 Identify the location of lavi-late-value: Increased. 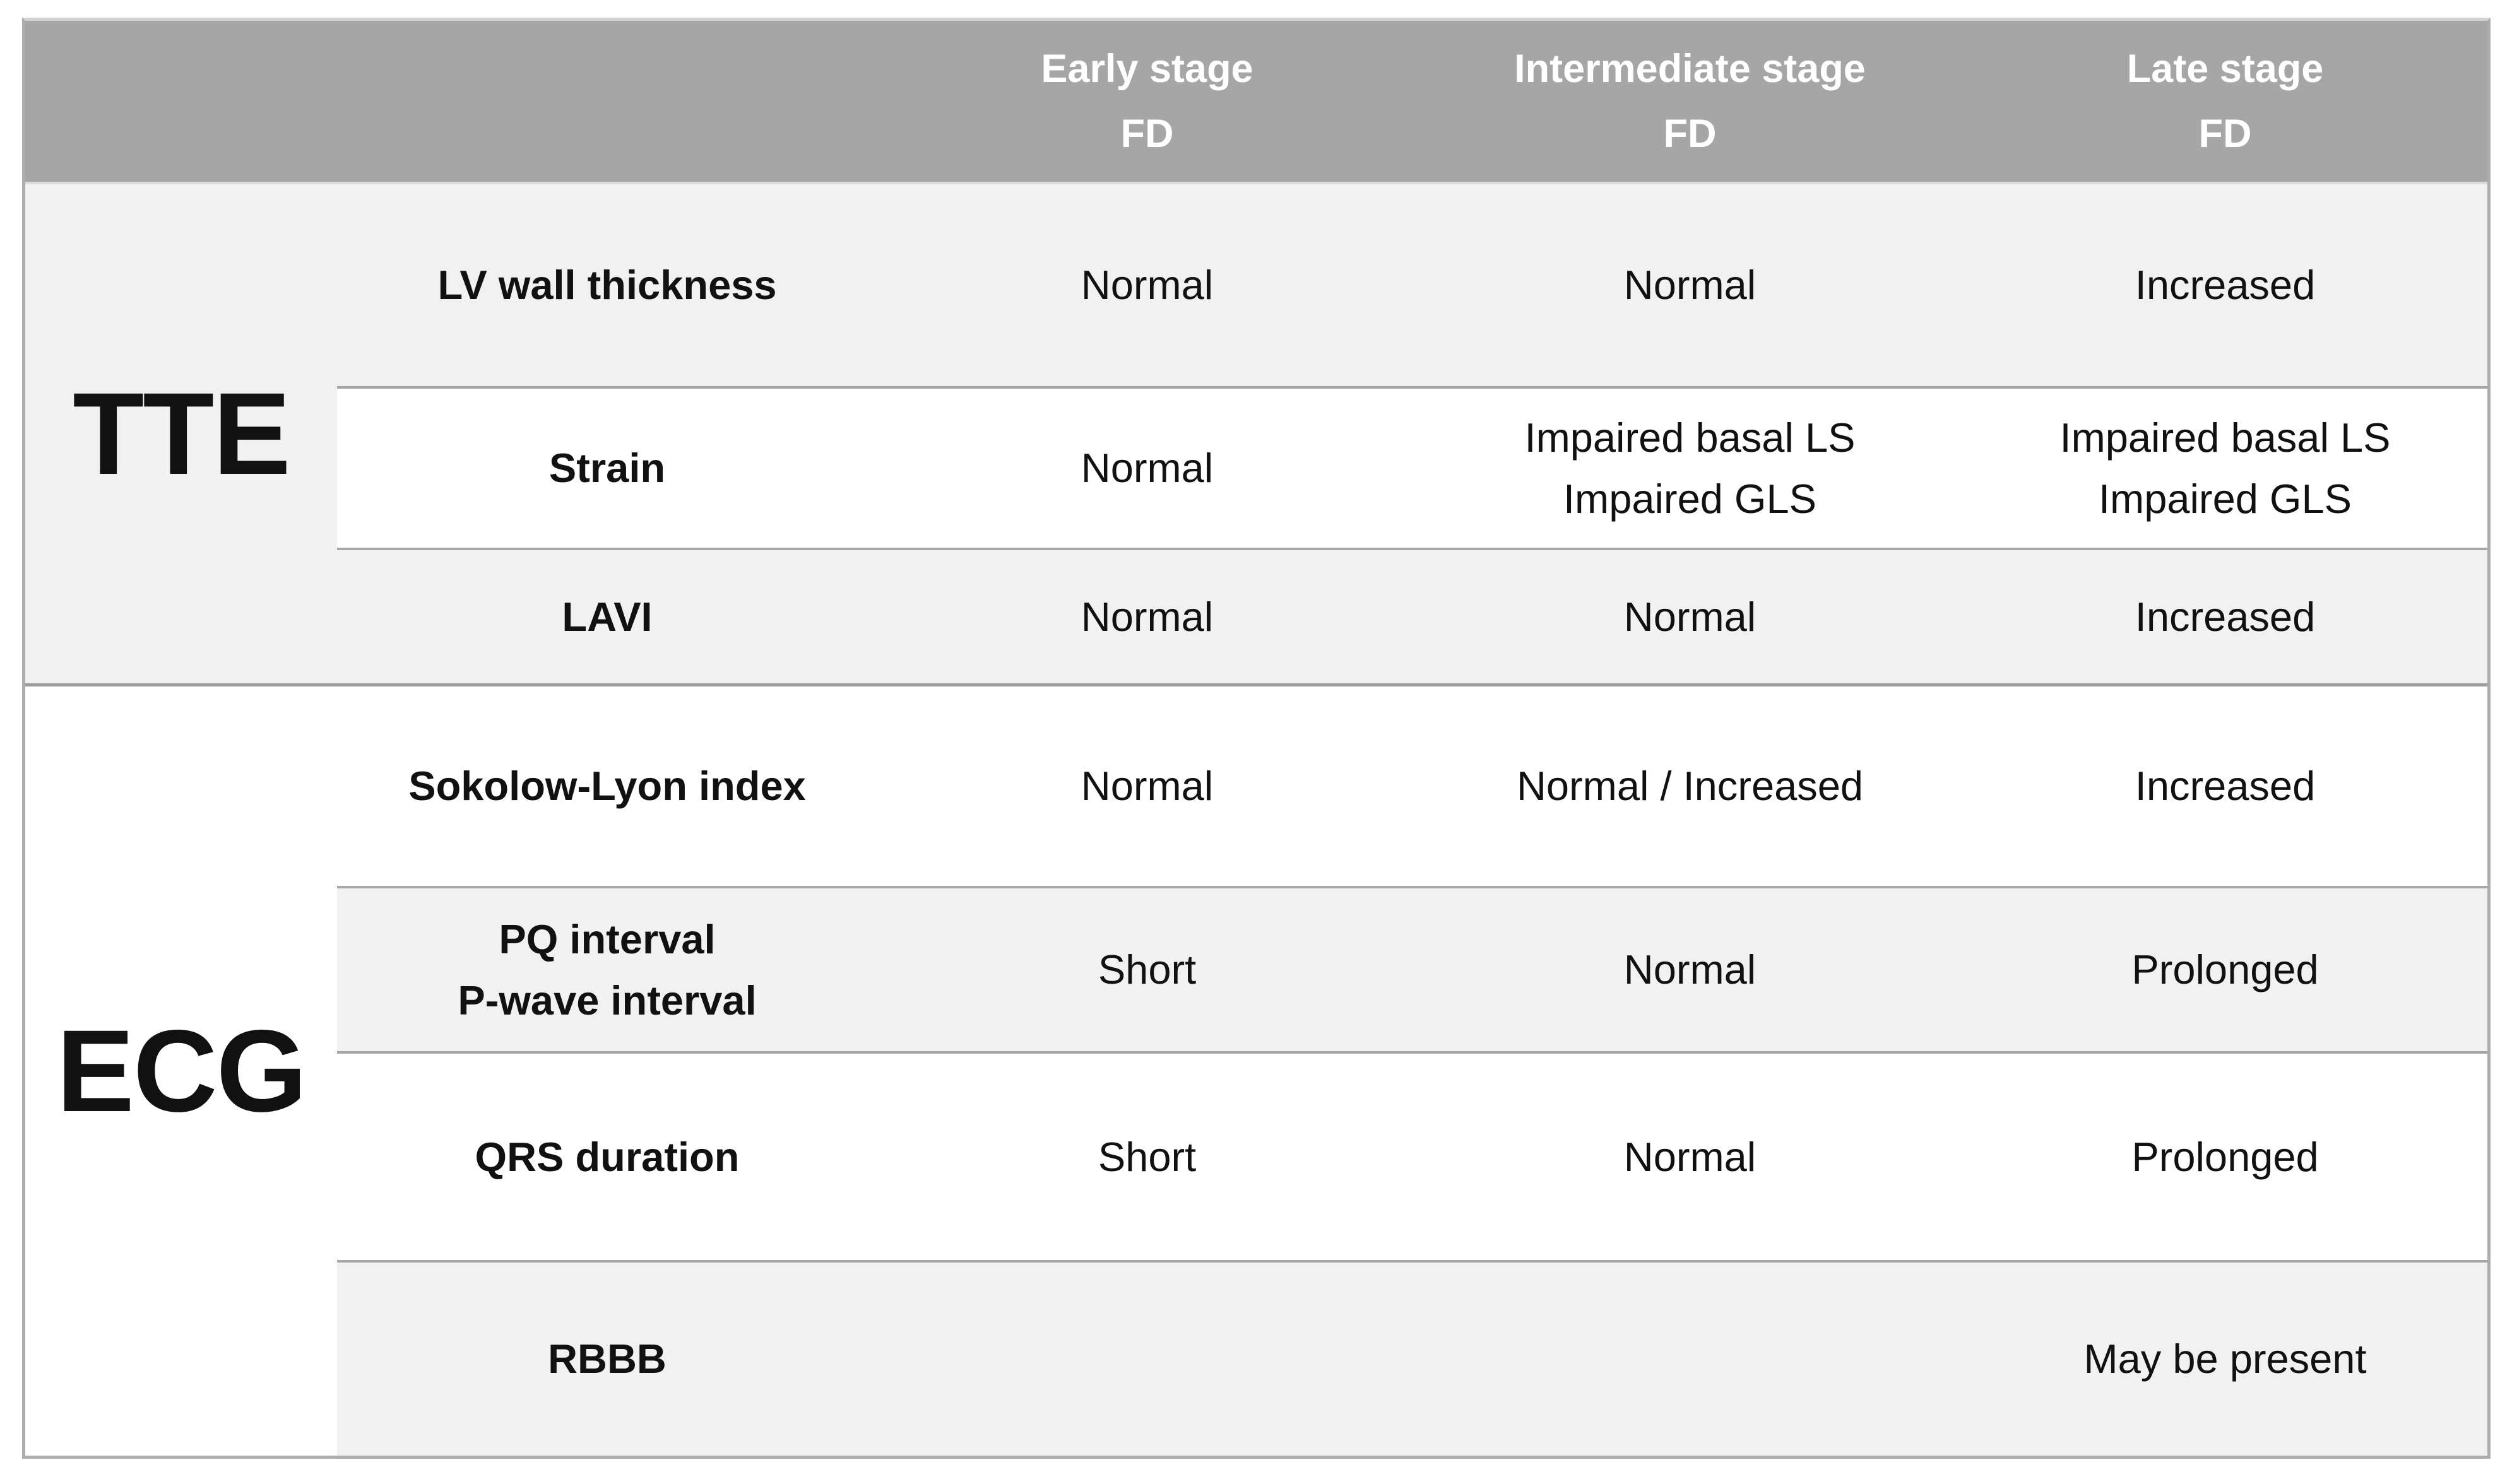
(2225, 615).